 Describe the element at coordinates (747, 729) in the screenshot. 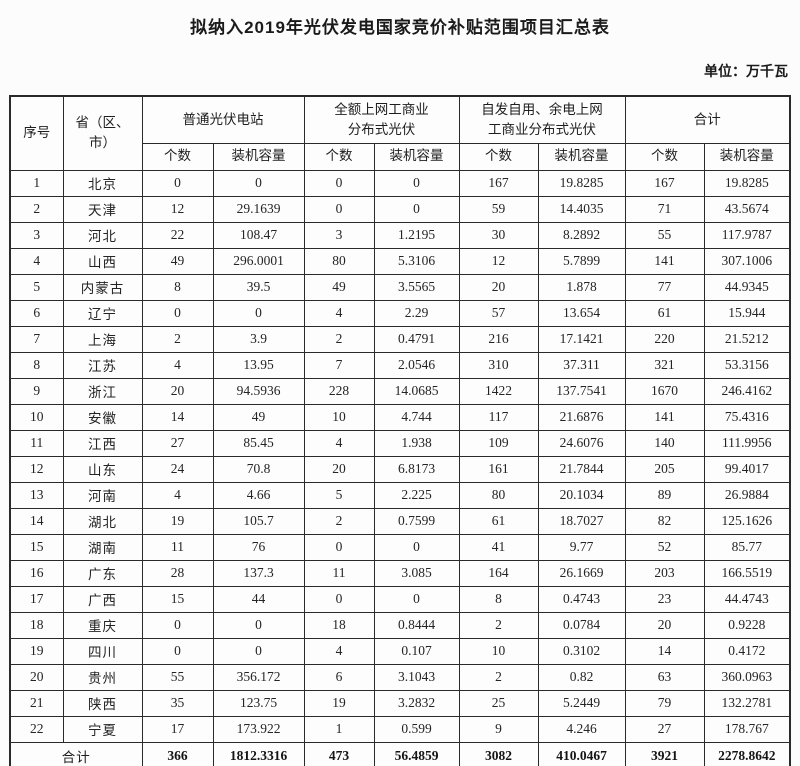

I see `cell-total-capacity: 178.767` at that location.